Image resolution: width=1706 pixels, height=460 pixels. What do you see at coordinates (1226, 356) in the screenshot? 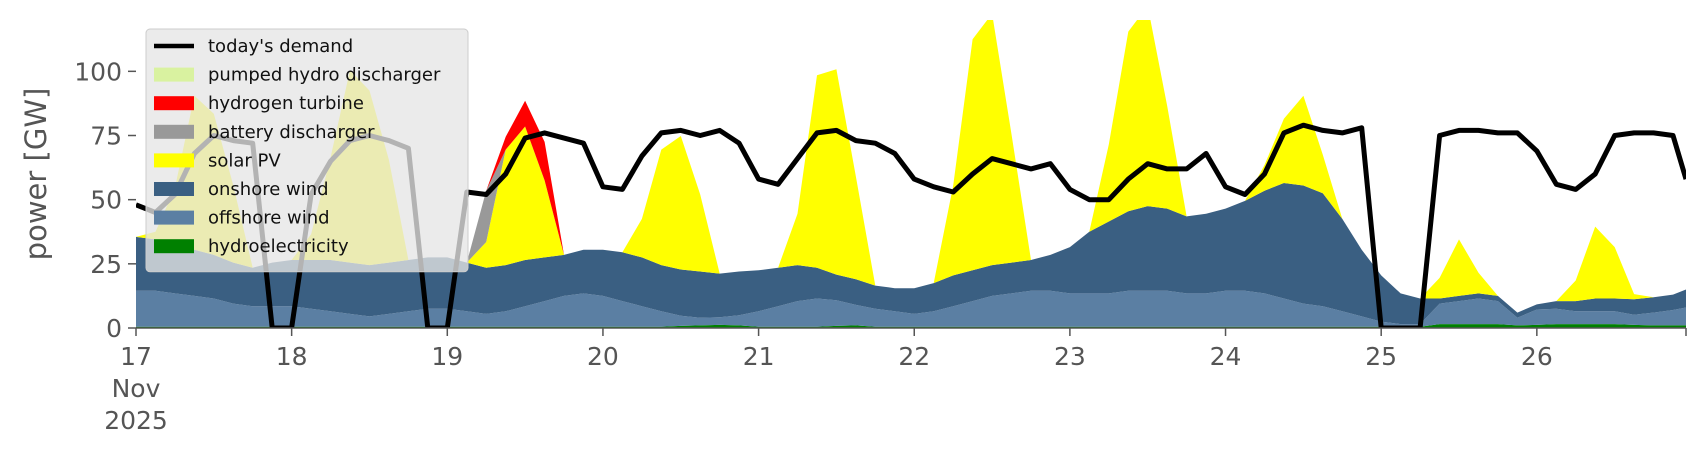
I see `x-tick-label: 24` at bounding box center [1226, 356].